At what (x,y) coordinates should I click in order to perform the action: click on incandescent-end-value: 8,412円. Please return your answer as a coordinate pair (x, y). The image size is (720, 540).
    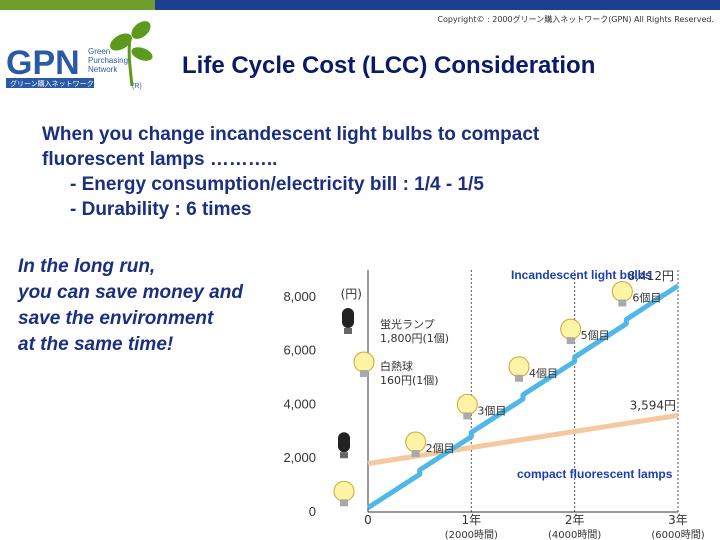
    Looking at the image, I should click on (651, 276).